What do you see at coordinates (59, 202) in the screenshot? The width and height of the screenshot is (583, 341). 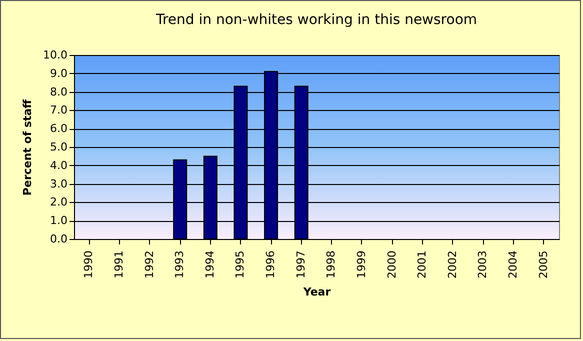 I see `y-tick-label: 2.0` at bounding box center [59, 202].